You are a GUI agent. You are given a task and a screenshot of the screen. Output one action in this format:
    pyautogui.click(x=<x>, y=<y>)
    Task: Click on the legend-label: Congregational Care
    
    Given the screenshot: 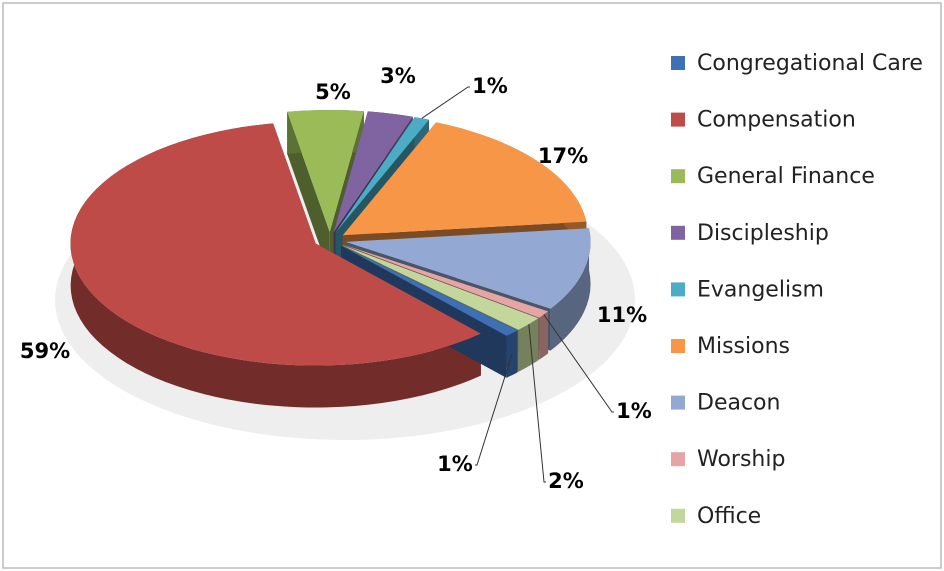 What is the action you would take?
    pyautogui.click(x=810, y=63)
    